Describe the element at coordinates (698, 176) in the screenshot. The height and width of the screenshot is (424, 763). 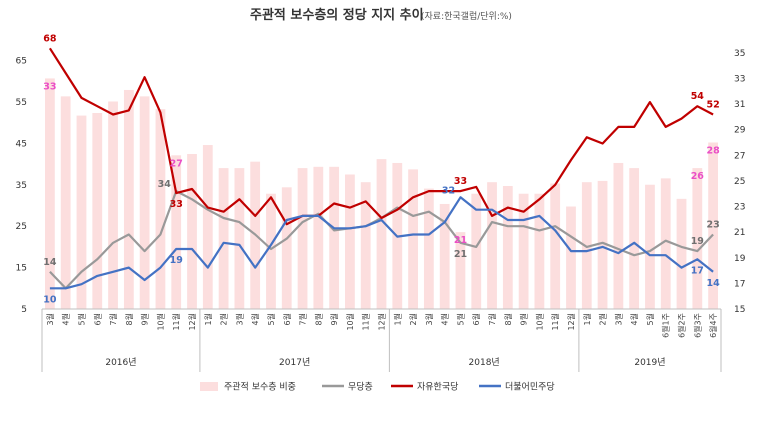
I see `data-label: 26` at that location.